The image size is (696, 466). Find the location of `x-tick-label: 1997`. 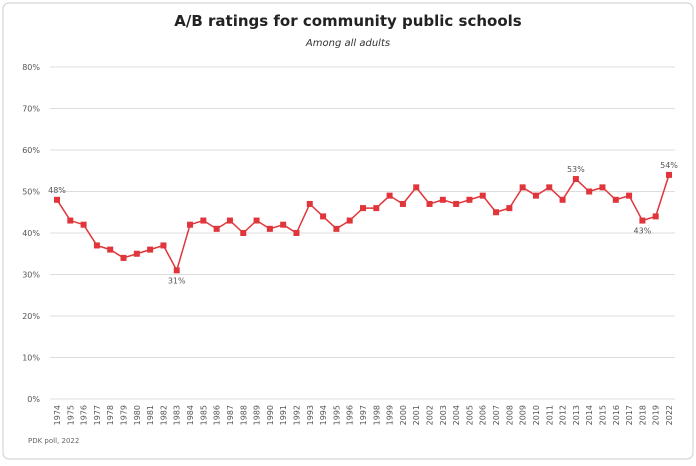

x-tick-label: 1997 is located at coordinates (363, 415).